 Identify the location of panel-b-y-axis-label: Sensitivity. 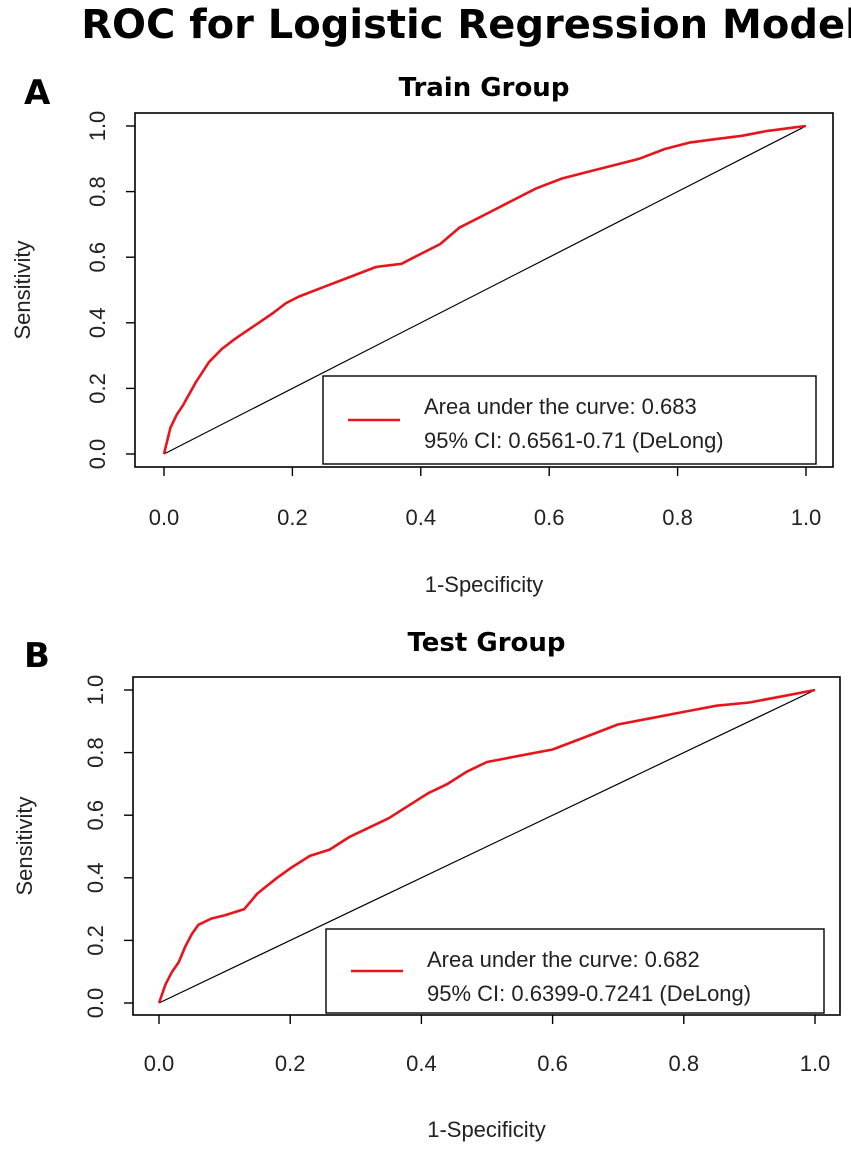
(24, 845).